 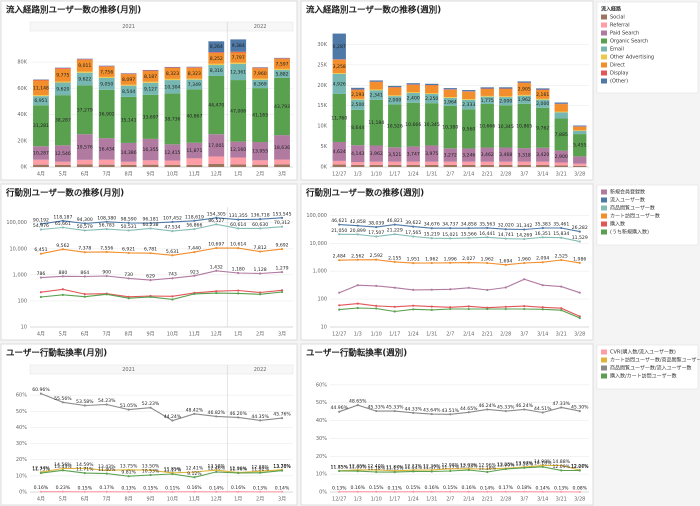 What do you see at coordinates (128, 473) in the screenshot?
I see `data-label: 9.81%` at bounding box center [128, 473].